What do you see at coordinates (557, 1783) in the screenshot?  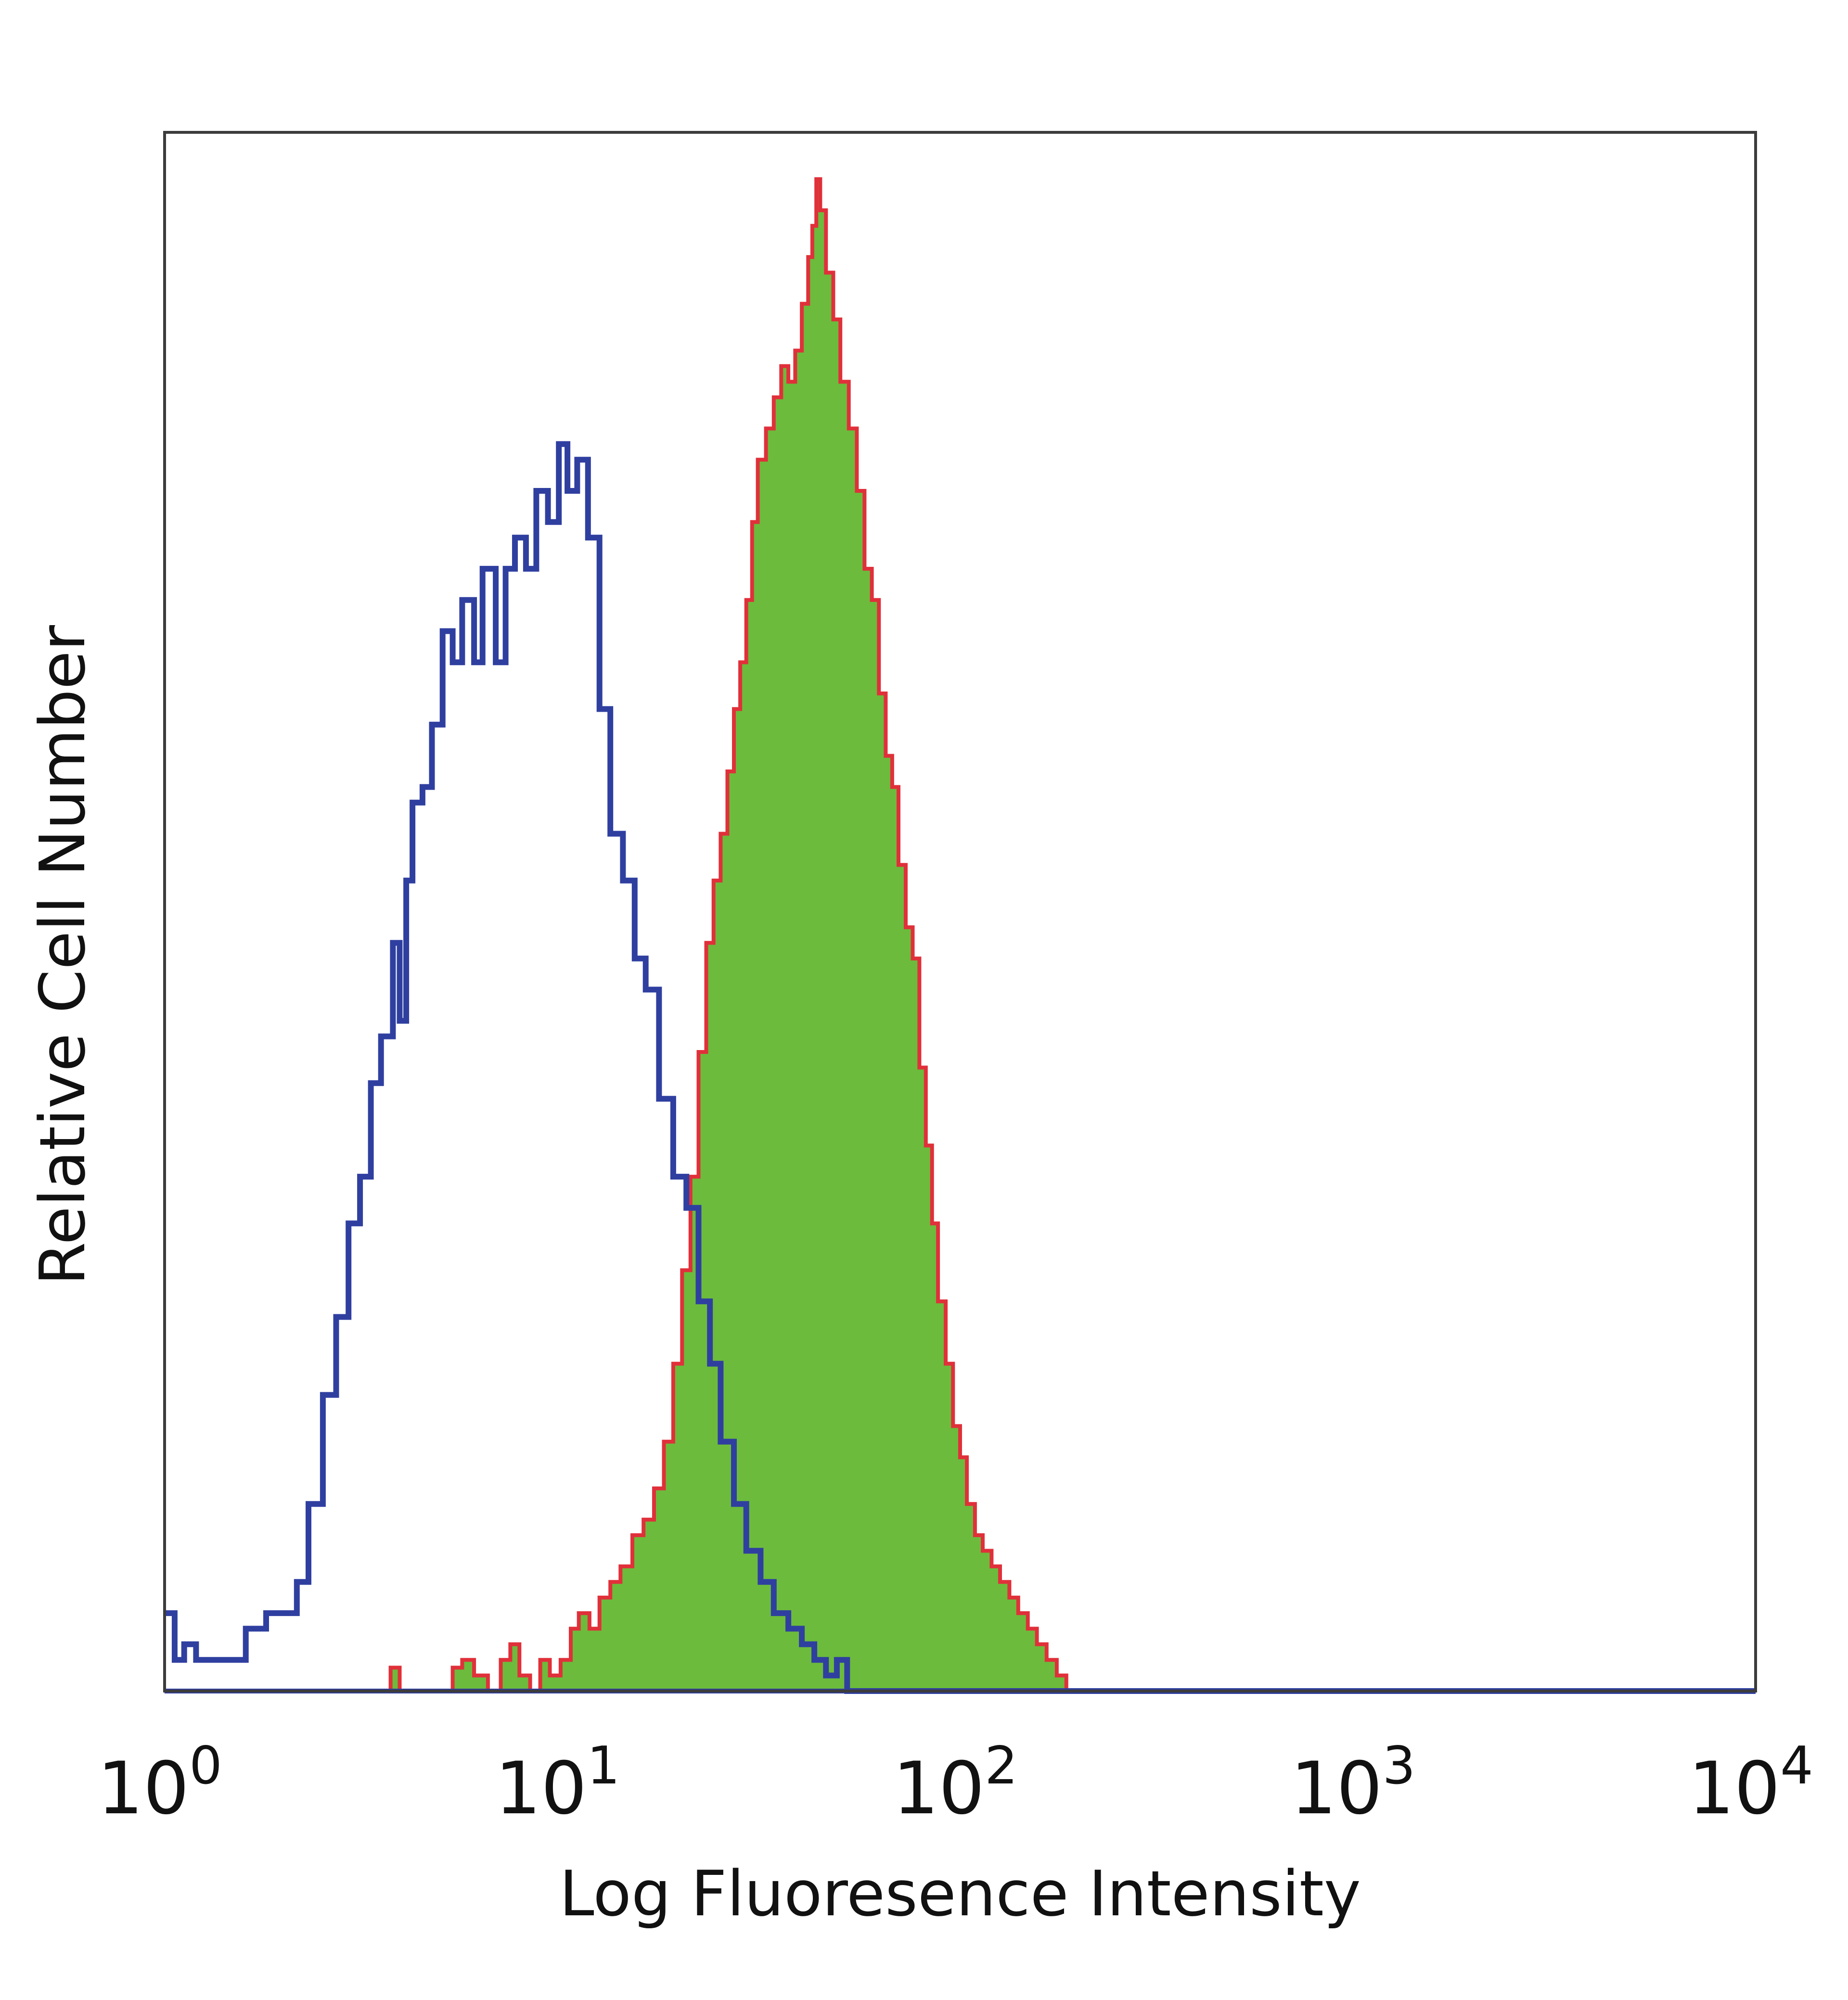 I see `x-tick-label: 10¹` at bounding box center [557, 1783].